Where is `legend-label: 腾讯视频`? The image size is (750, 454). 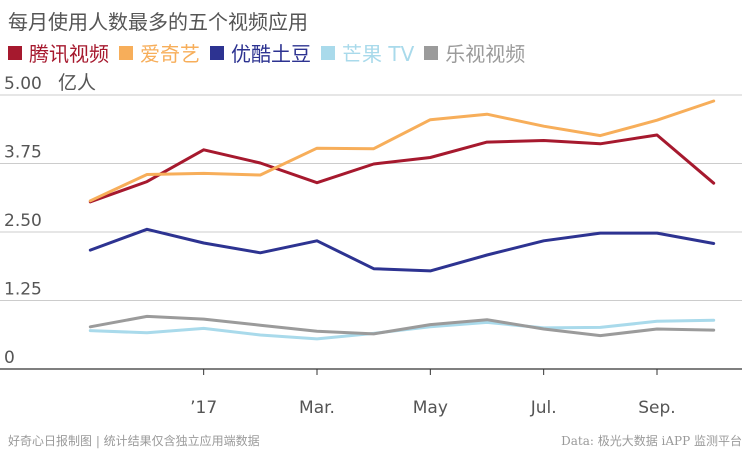 legend-label: 腾讯视频 is located at coordinates (69, 54).